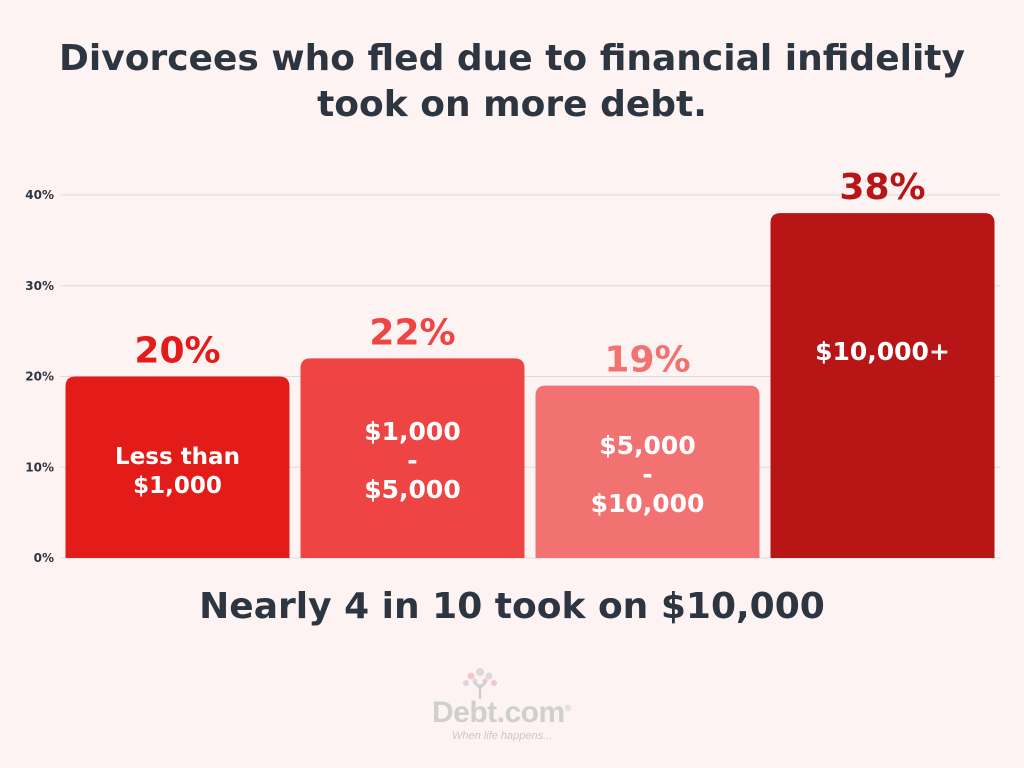 This screenshot has height=768, width=1024. Describe the element at coordinates (177, 486) in the screenshot. I see `category-label-0-1: $1,000` at that location.